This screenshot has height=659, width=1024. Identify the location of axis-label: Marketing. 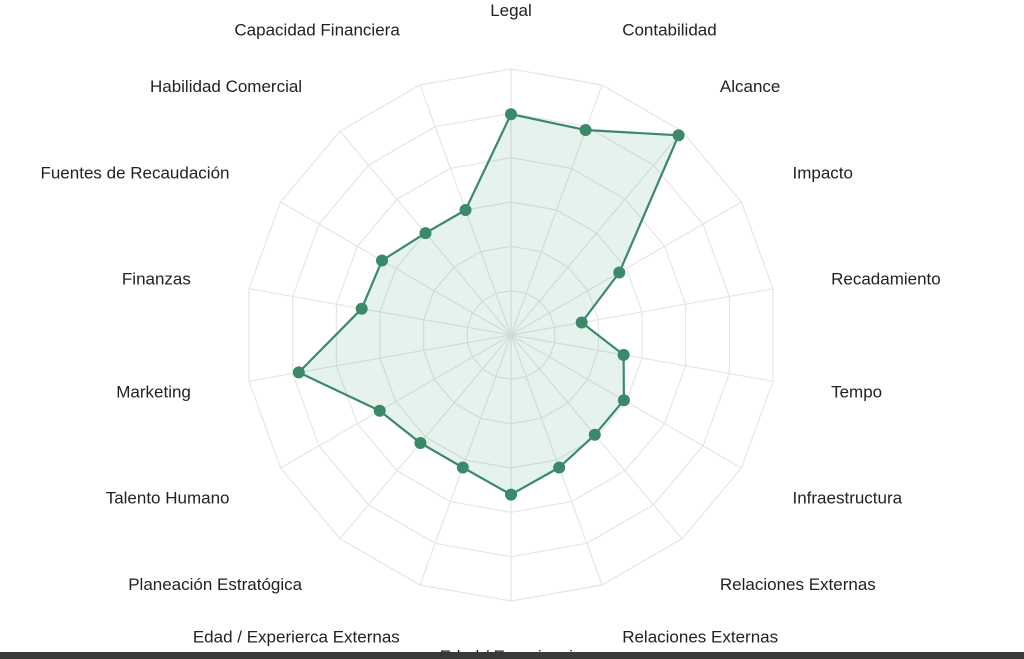
(153, 391).